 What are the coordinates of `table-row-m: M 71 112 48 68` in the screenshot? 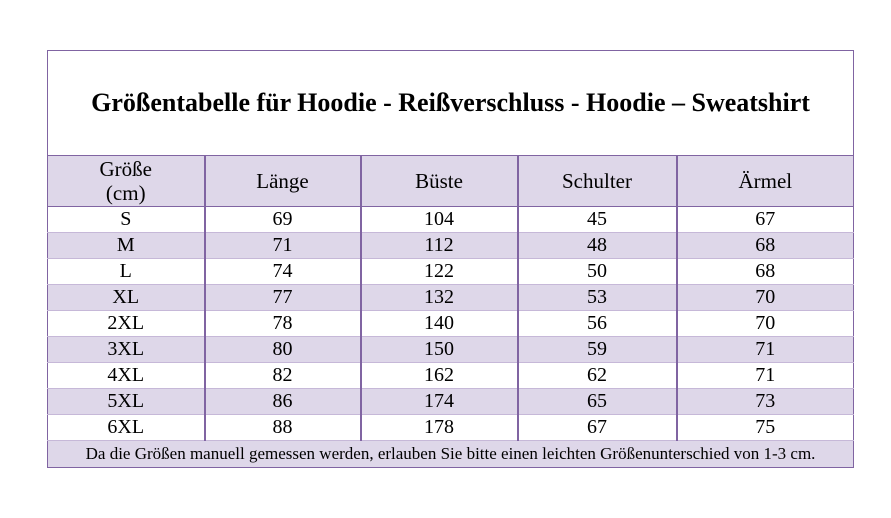 It's located at (450, 245).